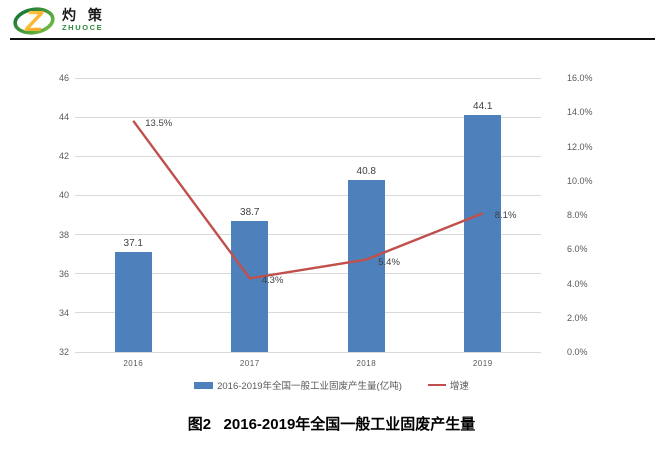 The height and width of the screenshot is (464, 663). What do you see at coordinates (580, 180) in the screenshot?
I see `right-axis-tick: 10.0%` at bounding box center [580, 180].